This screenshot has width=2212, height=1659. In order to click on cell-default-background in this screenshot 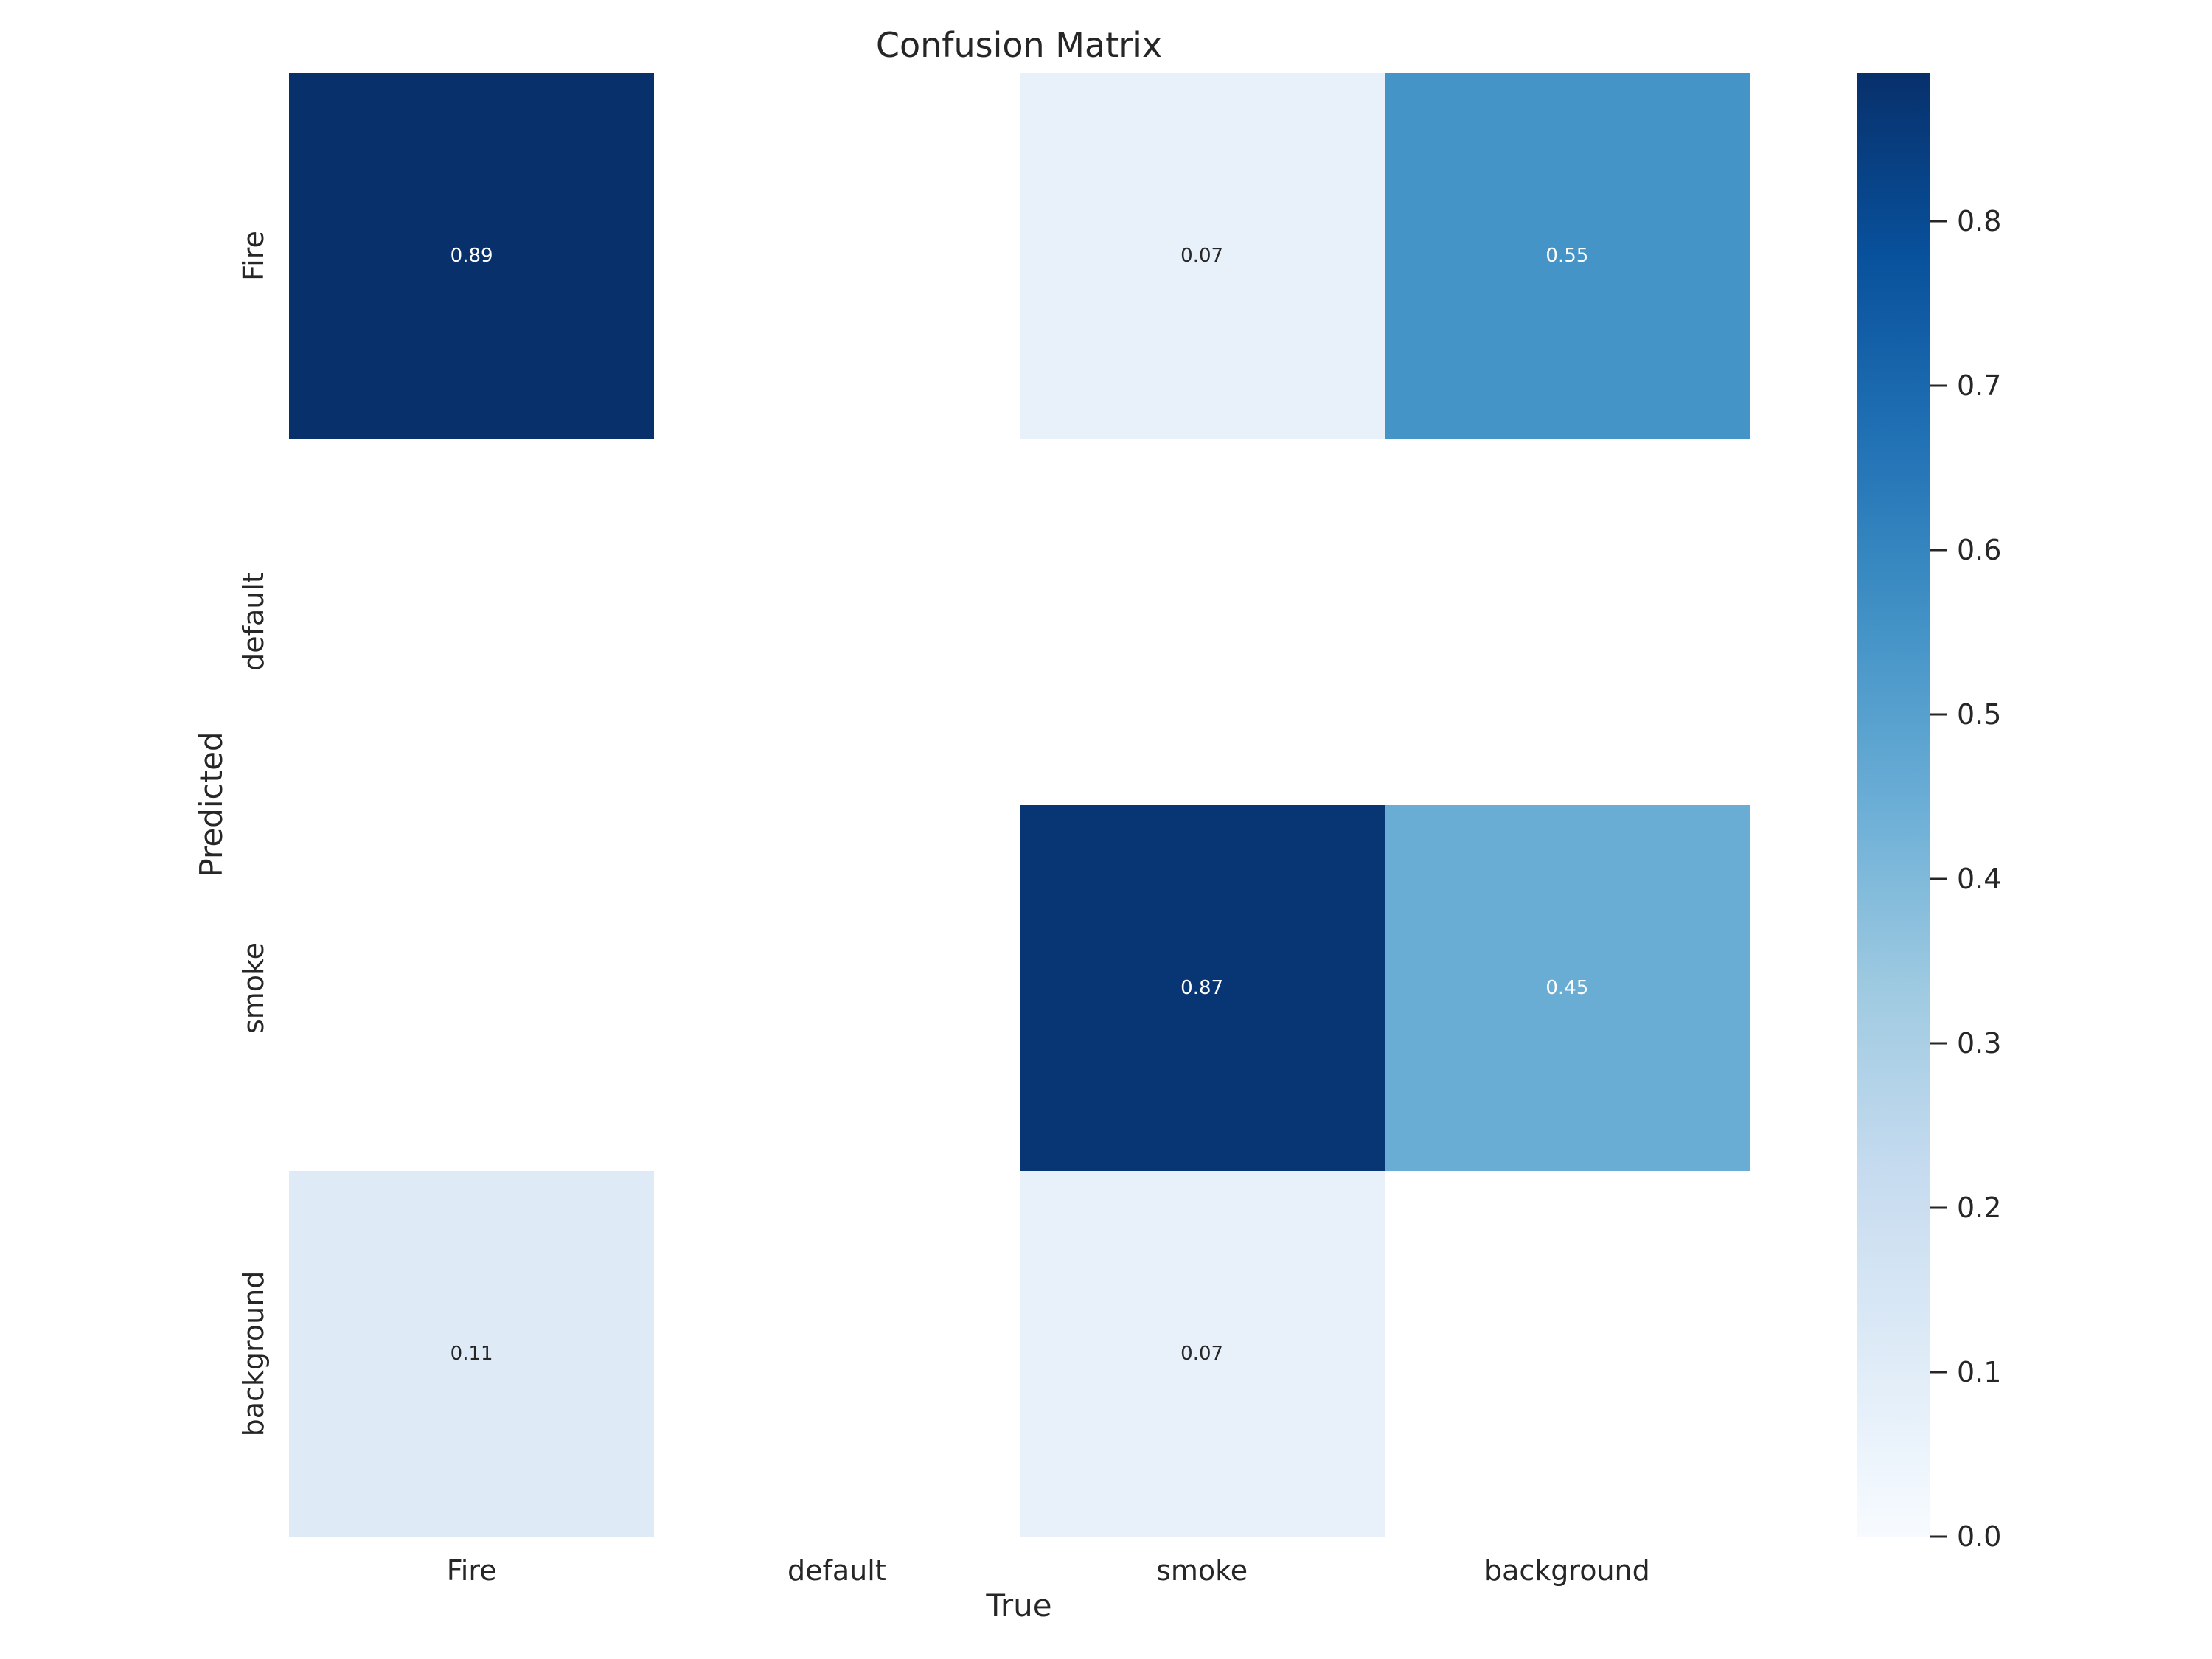, I will do `click(1567, 622)`.